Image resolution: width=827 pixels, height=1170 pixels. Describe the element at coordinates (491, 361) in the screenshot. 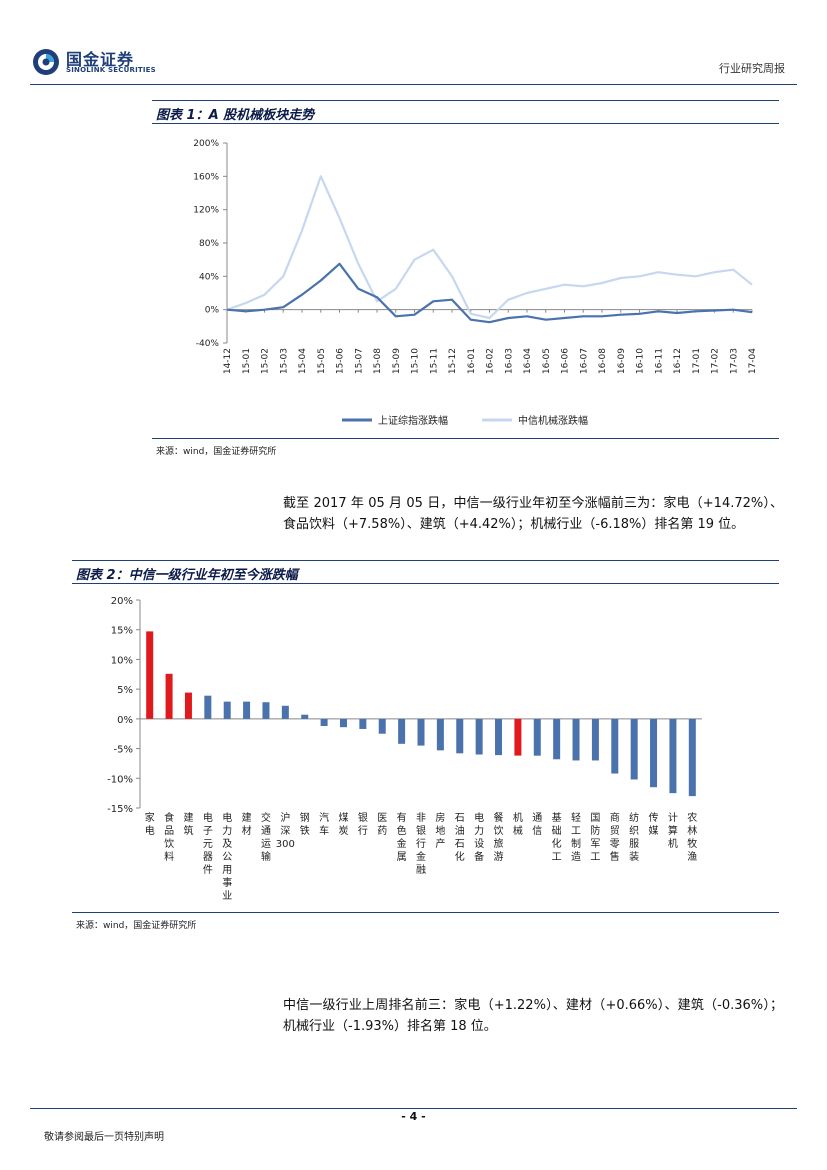

I see `x-tick-label: 16-02` at that location.